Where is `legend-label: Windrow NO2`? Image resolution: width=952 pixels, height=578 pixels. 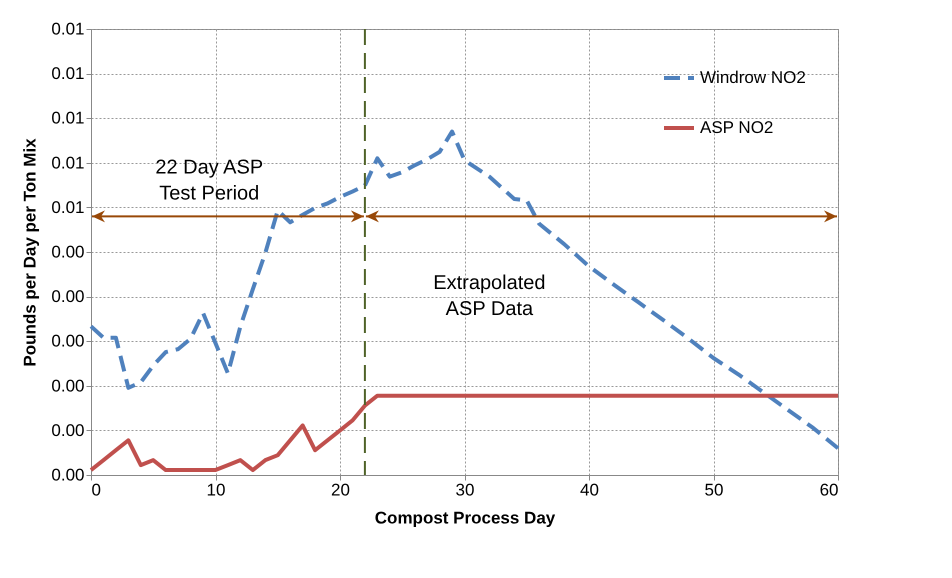 legend-label: Windrow NO2 is located at coordinates (753, 77).